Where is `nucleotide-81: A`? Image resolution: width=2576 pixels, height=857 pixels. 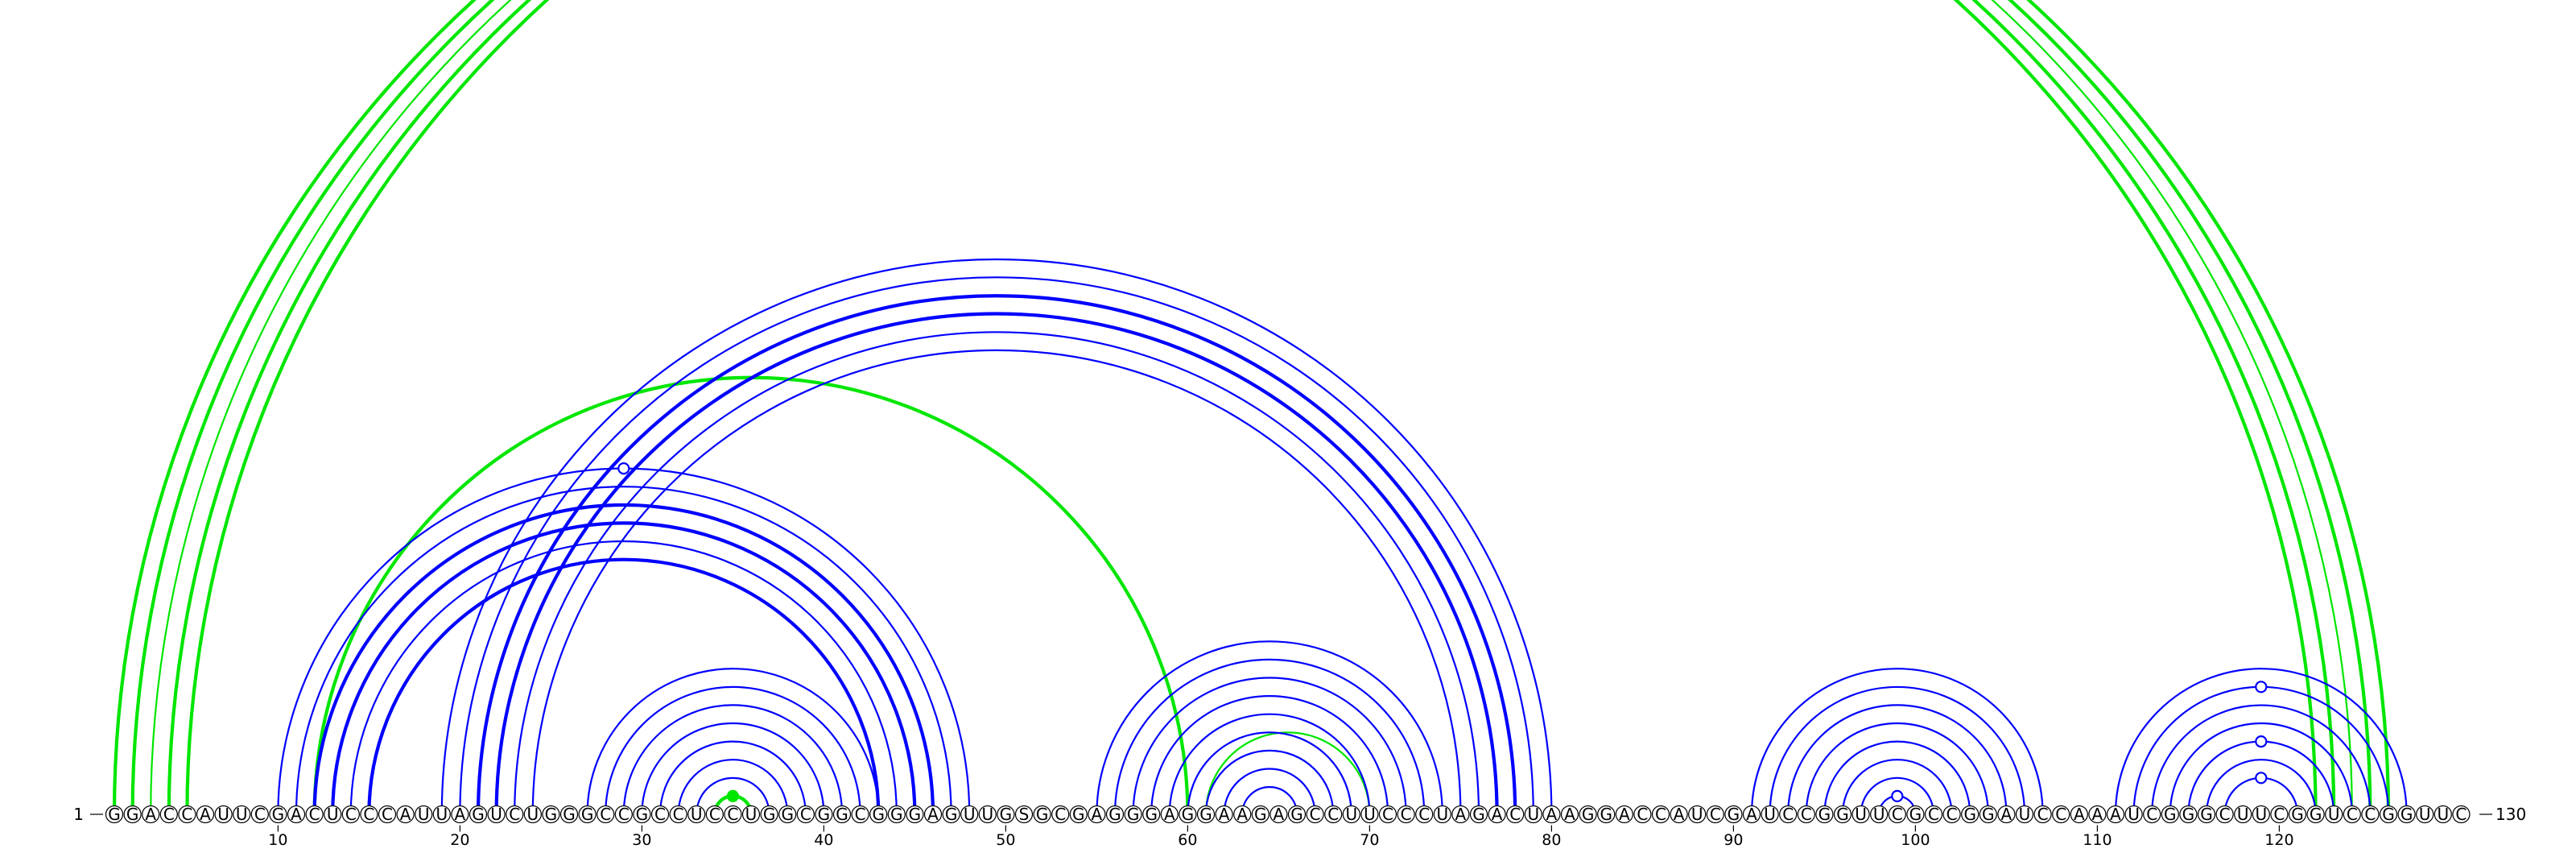
nucleotide-81: A is located at coordinates (1569, 814).